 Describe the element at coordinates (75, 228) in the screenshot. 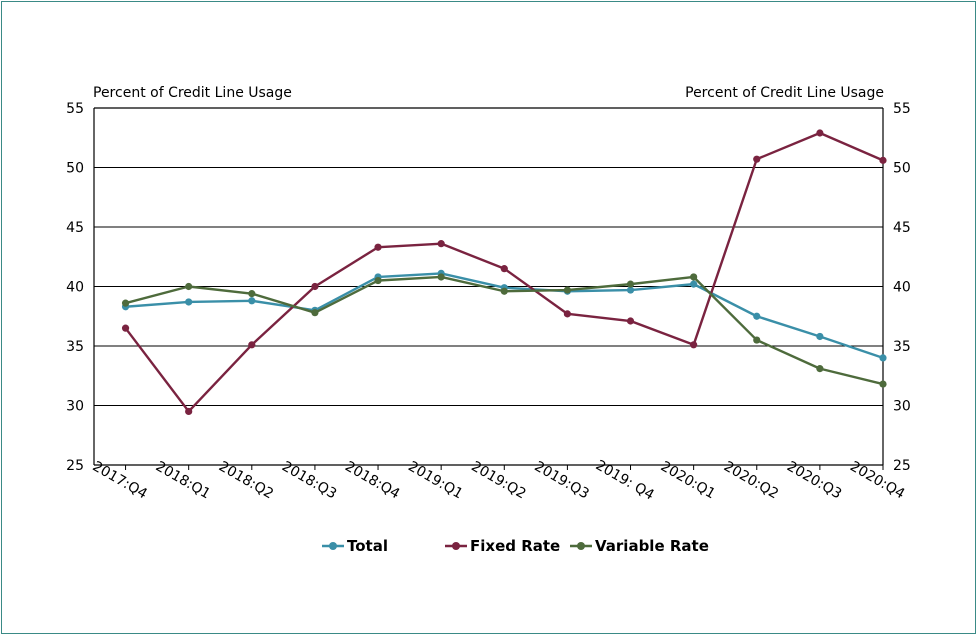

I see `y-tick-label-left: 45` at that location.